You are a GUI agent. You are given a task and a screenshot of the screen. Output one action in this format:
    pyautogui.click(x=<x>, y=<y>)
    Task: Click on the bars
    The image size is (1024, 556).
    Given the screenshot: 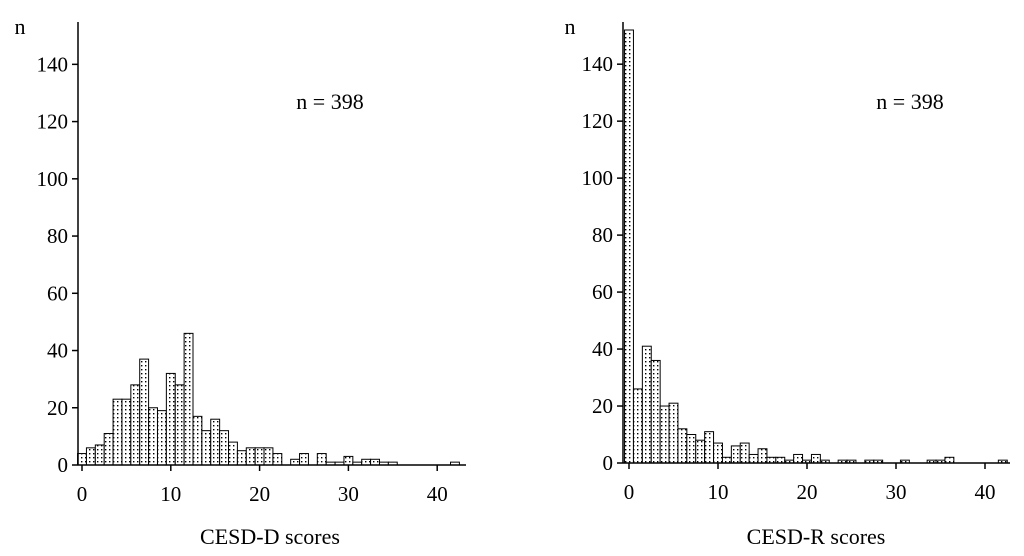 What is the action you would take?
    pyautogui.click(x=268, y=399)
    